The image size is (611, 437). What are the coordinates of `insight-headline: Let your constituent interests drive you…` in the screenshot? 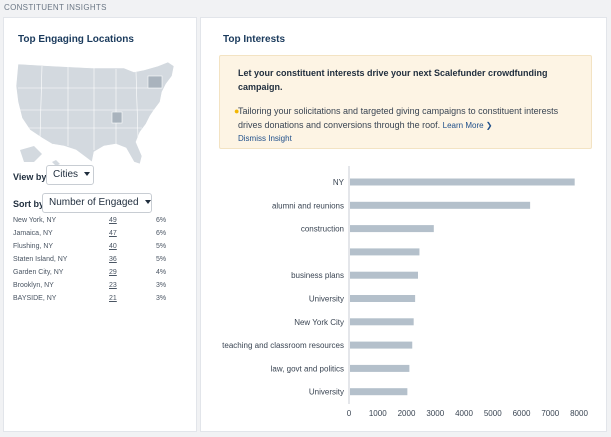 It's located at (393, 80).